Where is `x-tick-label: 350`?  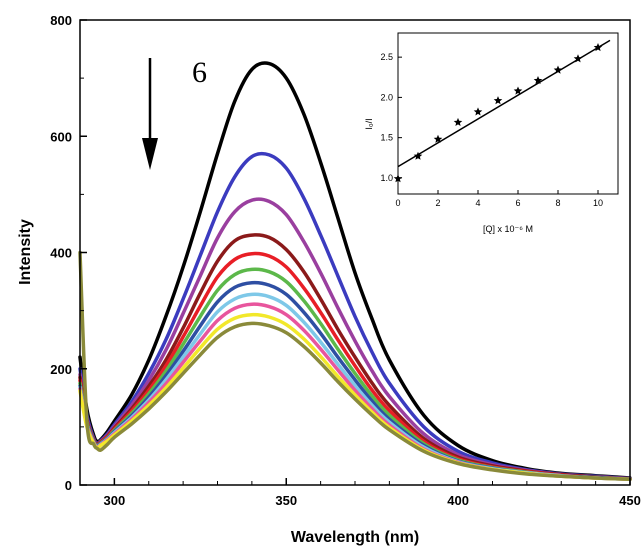
x-tick-label: 350 is located at coordinates (286, 500).